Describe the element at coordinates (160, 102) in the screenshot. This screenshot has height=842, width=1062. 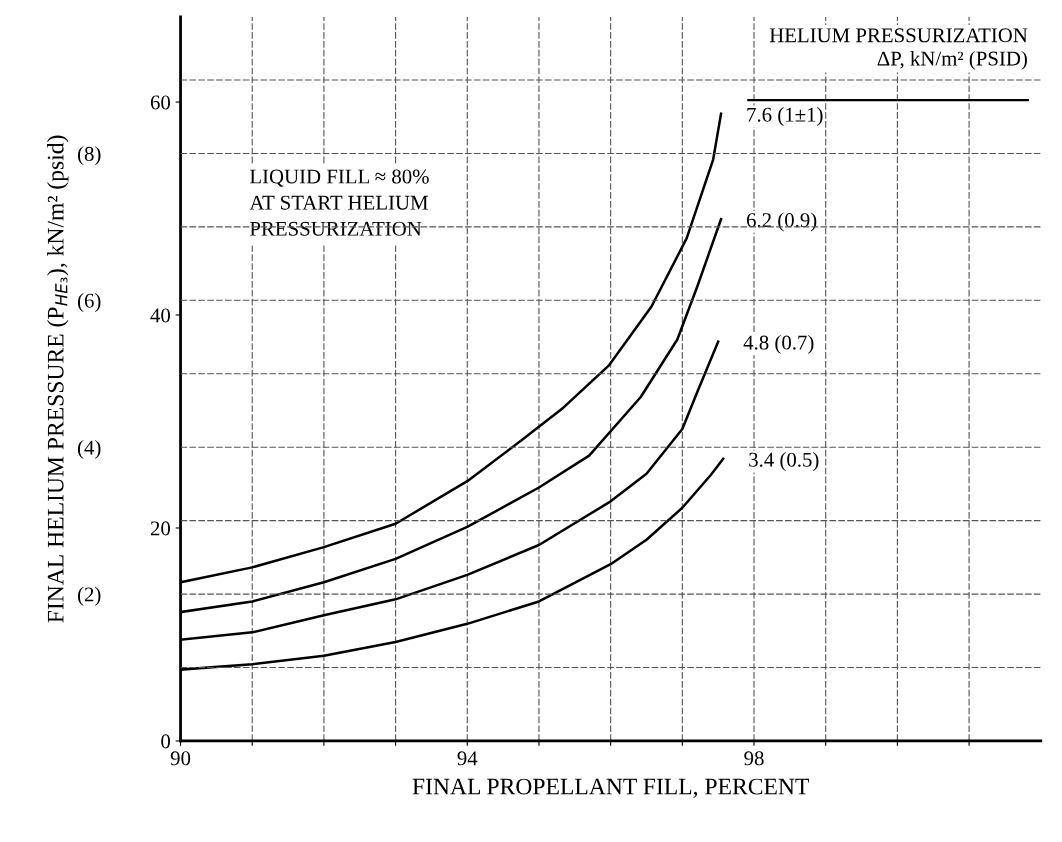
I see `y-tick-label: 60` at that location.